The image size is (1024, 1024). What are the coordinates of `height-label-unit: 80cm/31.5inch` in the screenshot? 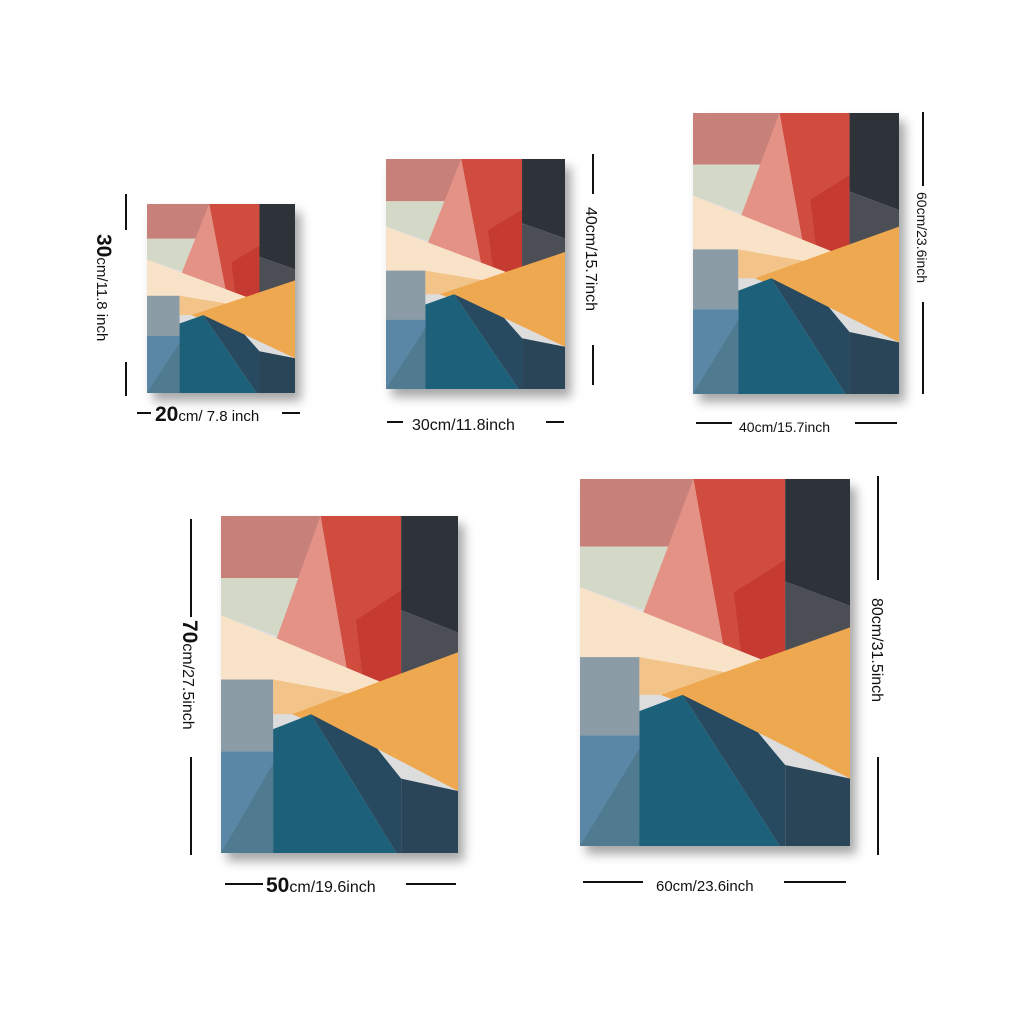 It's located at (876, 650).